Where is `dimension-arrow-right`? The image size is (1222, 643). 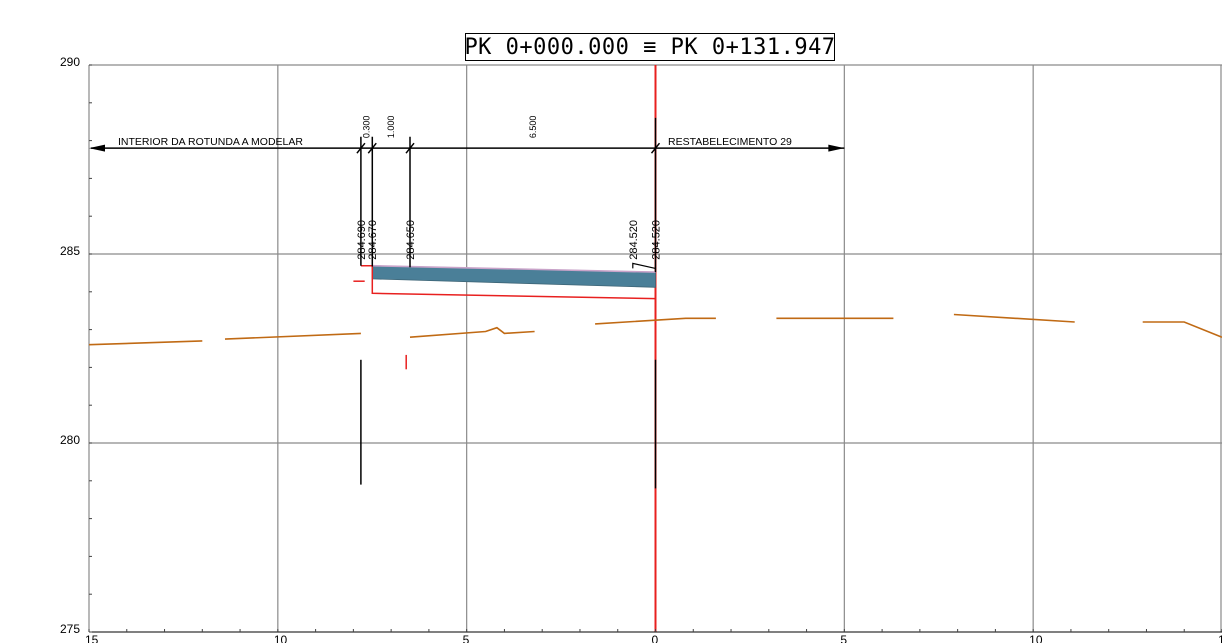 dimension-arrow-right is located at coordinates (836, 148).